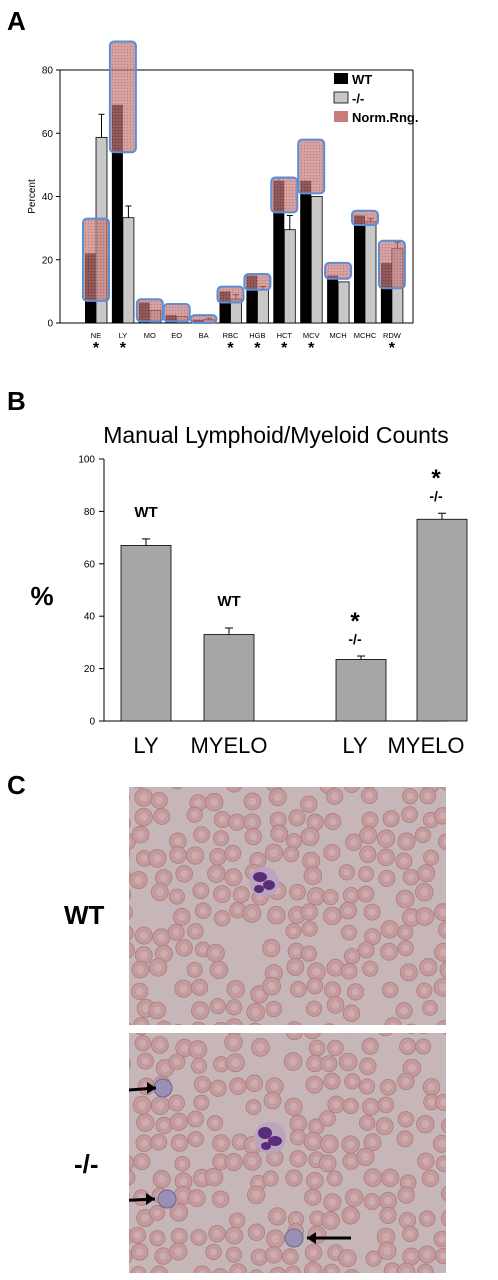 This screenshot has height=1280, width=498. Describe the element at coordinates (338, 335) in the screenshot. I see `x-tick-label: MCH` at that location.